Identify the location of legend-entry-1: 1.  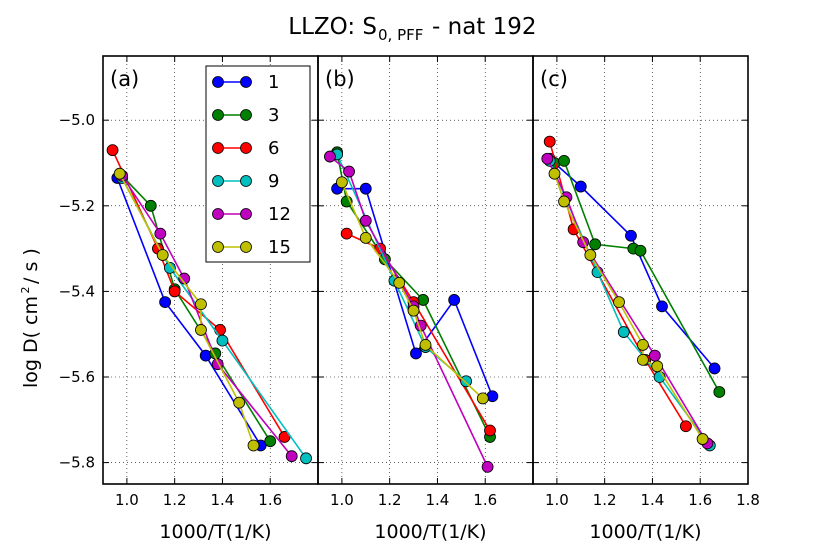
(245, 82).